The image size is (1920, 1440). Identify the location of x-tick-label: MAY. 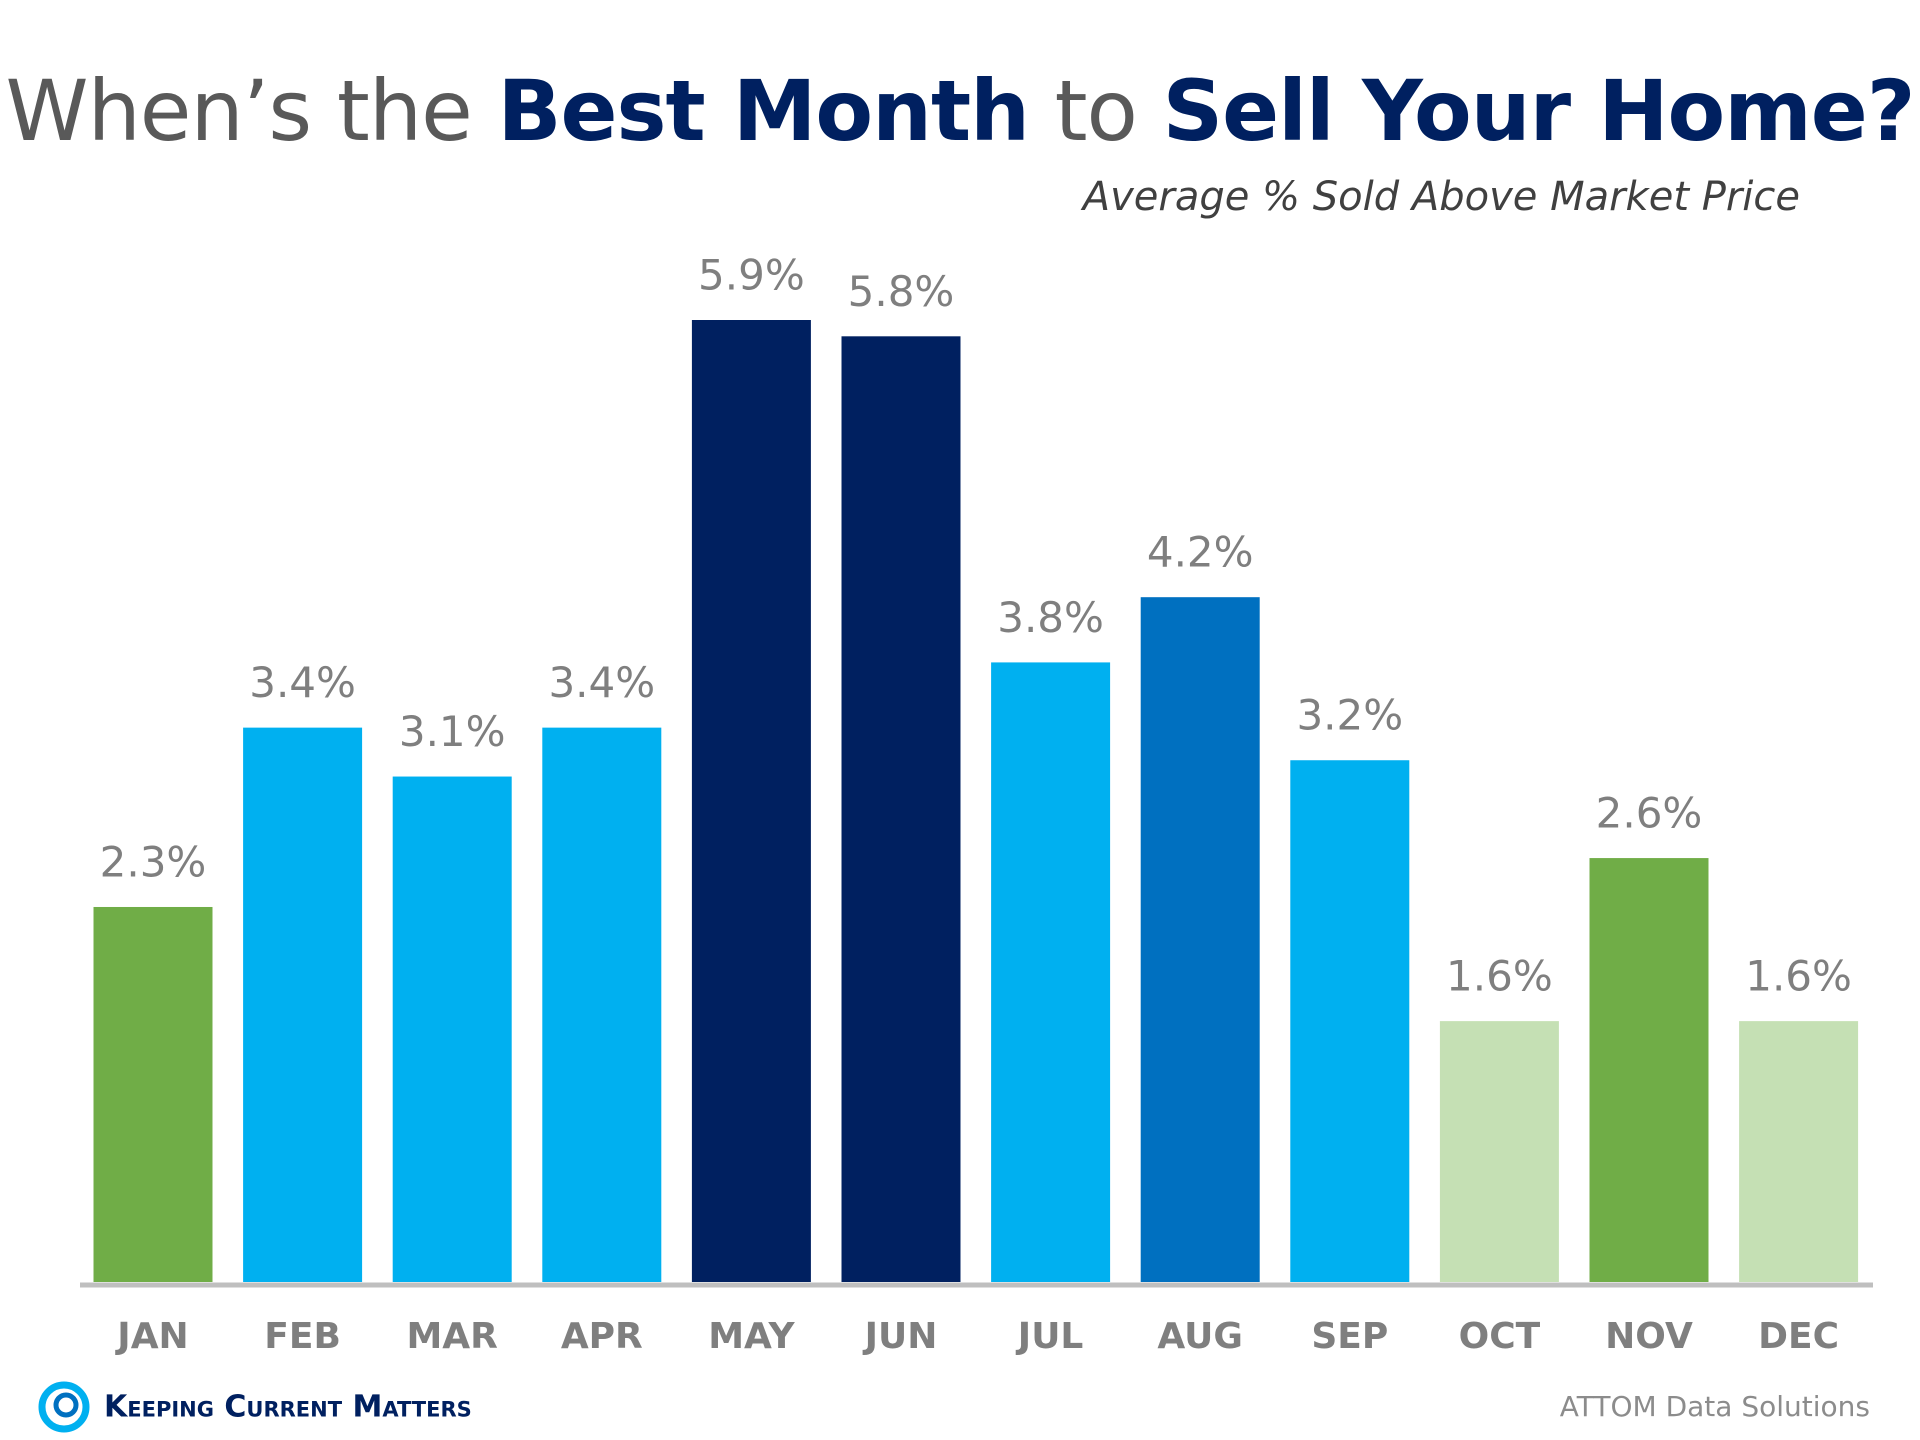
(751, 1336).